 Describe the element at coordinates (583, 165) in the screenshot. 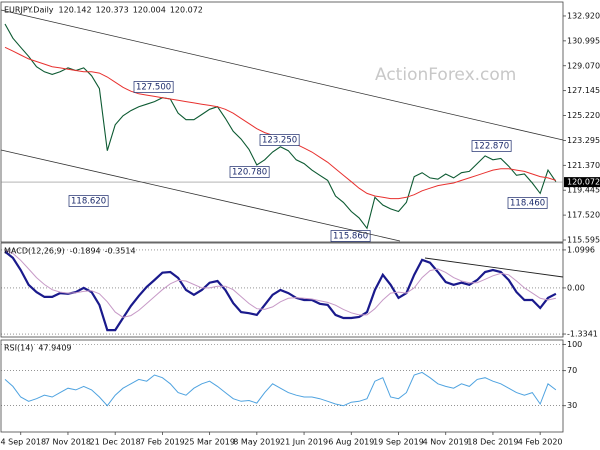

I see `y-tick-label: 121.370` at that location.